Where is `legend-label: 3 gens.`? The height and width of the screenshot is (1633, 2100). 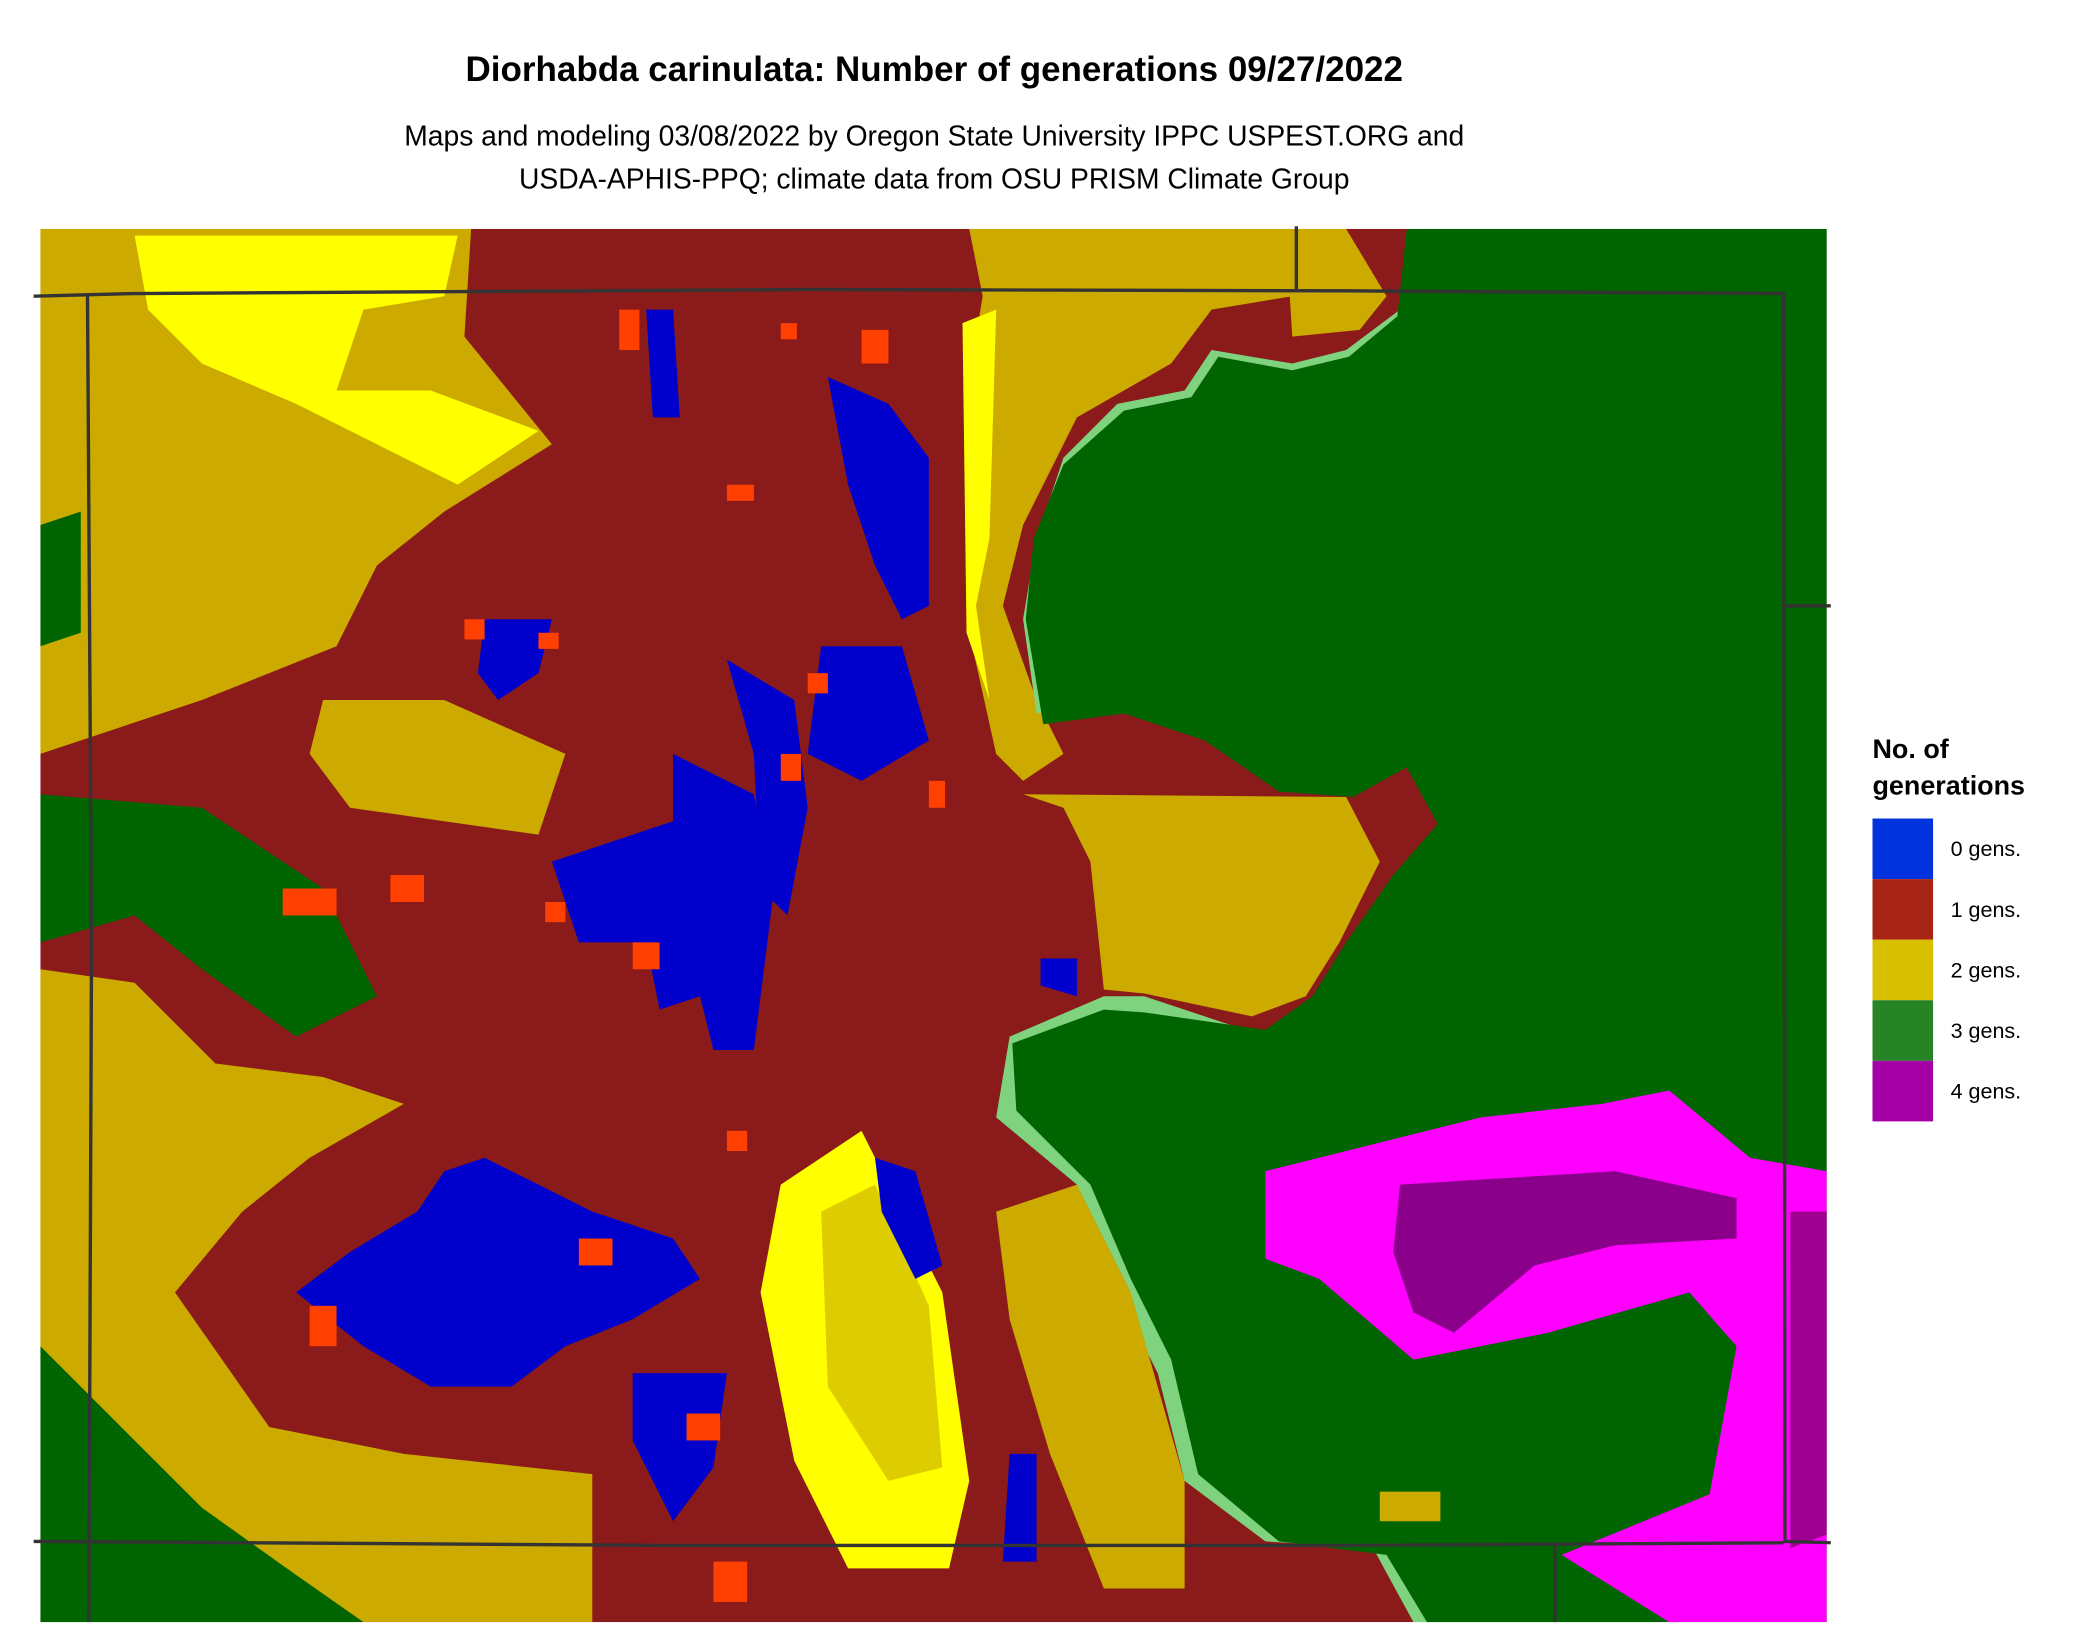
legend-label: 3 gens. is located at coordinates (1986, 1031).